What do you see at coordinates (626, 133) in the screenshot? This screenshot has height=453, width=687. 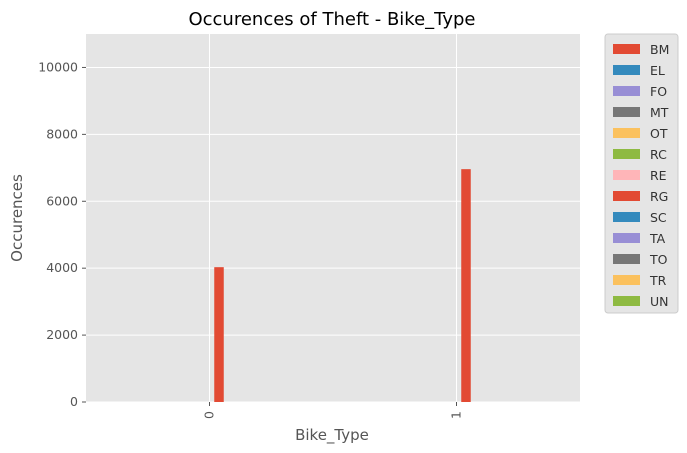 I see `legend-swatch-ot` at bounding box center [626, 133].